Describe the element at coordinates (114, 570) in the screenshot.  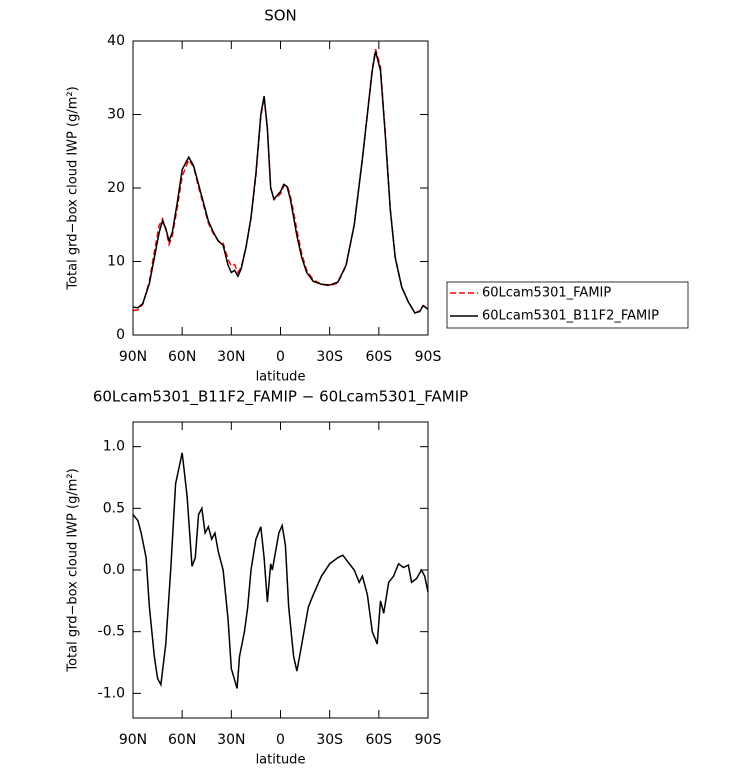
I see `y-tick-label: 0.0` at that location.